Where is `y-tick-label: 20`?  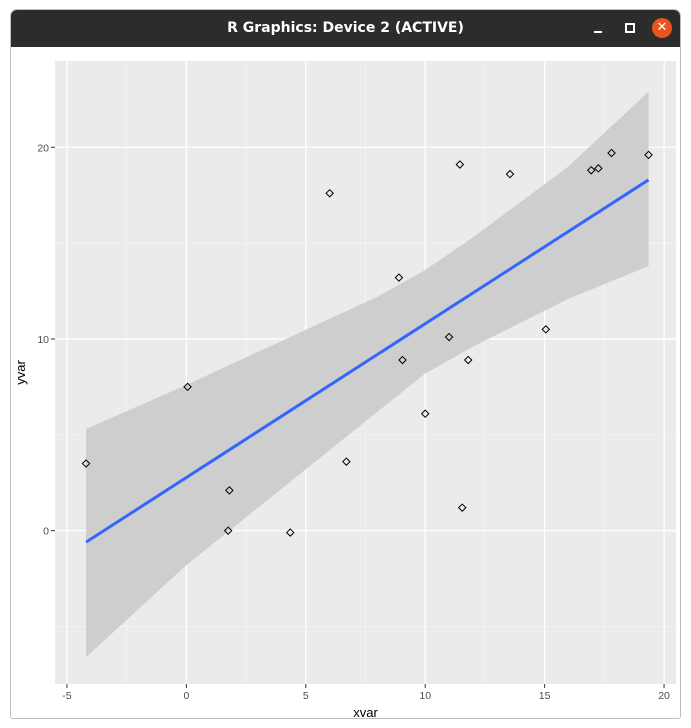 y-tick-label: 20 is located at coordinates (43, 148).